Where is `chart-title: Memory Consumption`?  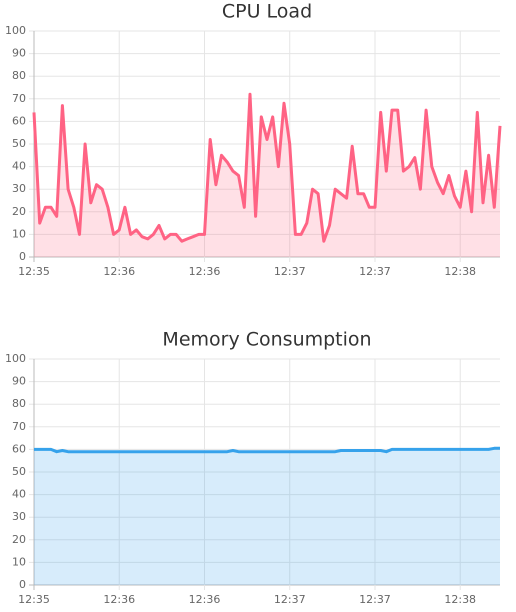
chart-title: Memory Consumption is located at coordinates (266, 340).